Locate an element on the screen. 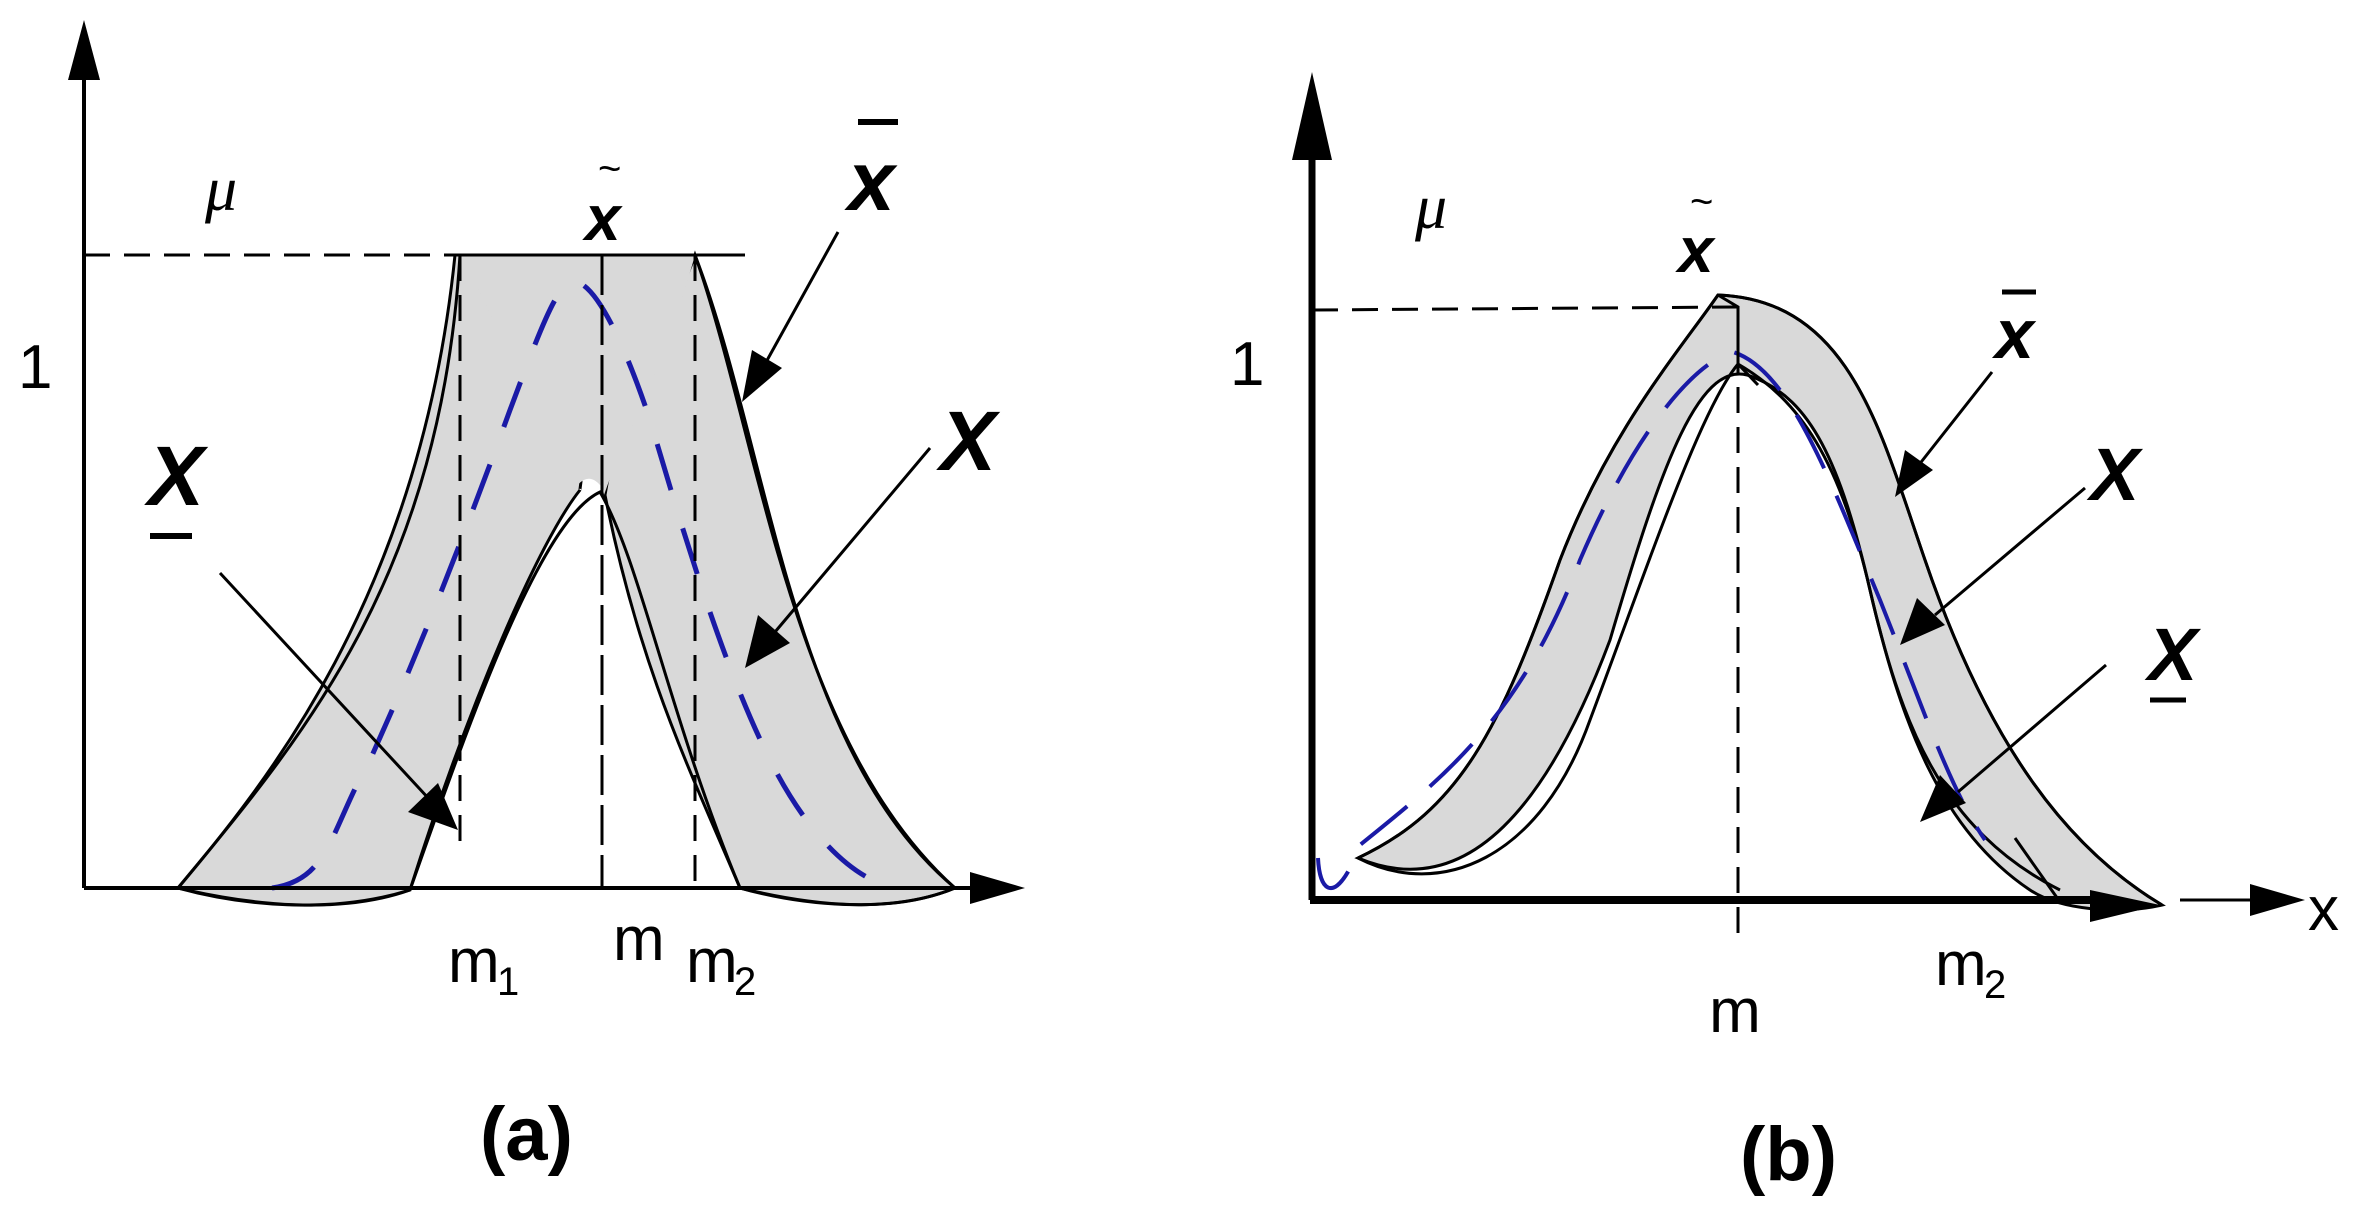 Image resolution: width=2360 pixels, height=1216 pixels. panel-a-tick-m: m is located at coordinates (639, 939).